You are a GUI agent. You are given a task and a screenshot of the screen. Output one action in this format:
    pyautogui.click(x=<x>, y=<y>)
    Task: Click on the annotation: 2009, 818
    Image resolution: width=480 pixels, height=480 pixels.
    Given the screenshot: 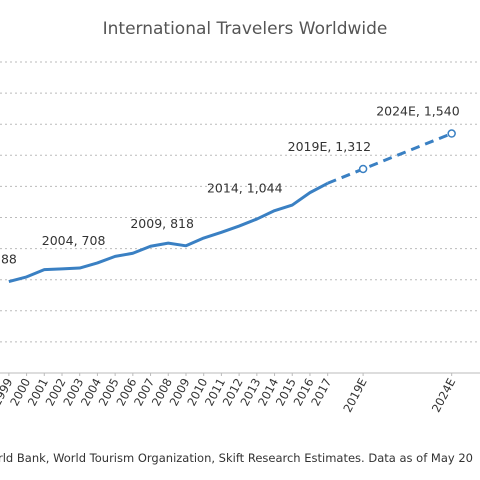 What is the action you would take?
    pyautogui.click(x=162, y=223)
    